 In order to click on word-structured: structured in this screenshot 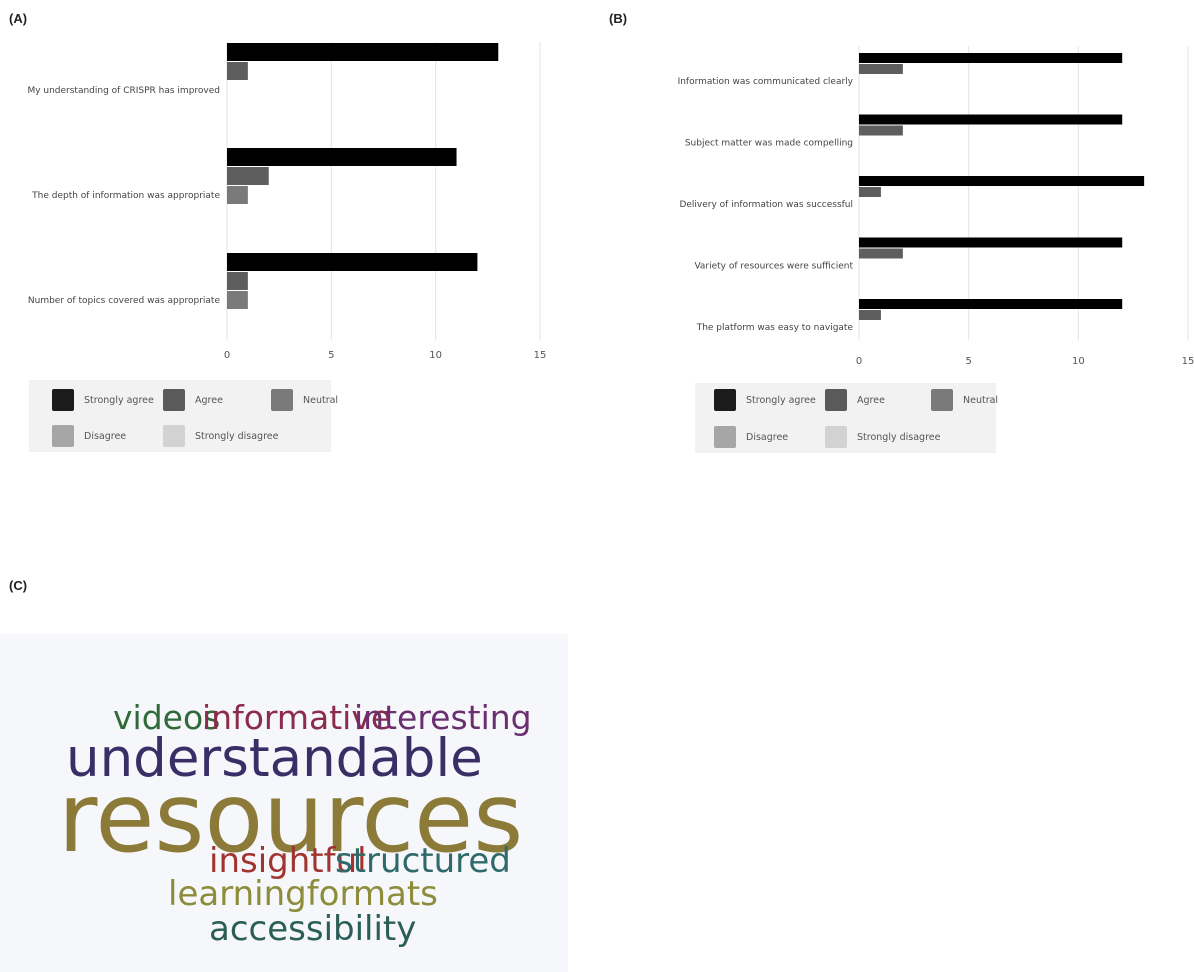, I will do `click(423, 861)`.